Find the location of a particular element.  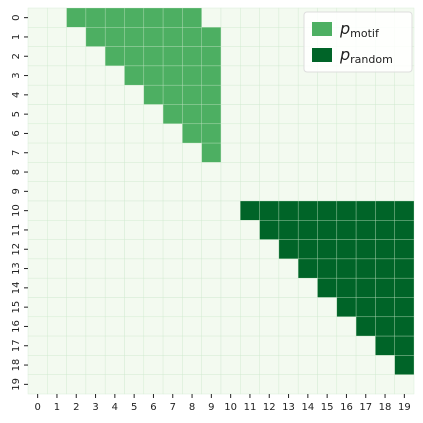

x-tick-label: 15 is located at coordinates (327, 407).